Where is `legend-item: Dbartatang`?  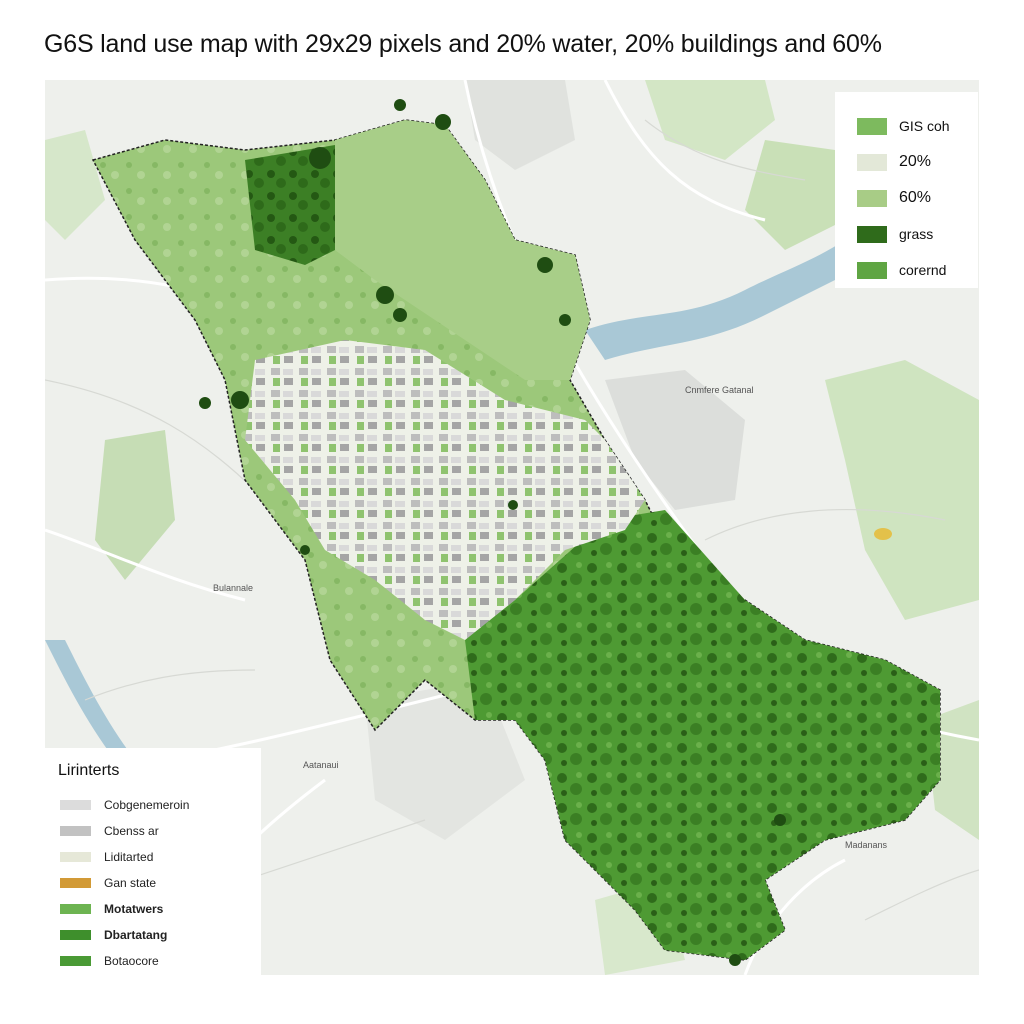
legend-item: Dbartatang is located at coordinates (159, 935).